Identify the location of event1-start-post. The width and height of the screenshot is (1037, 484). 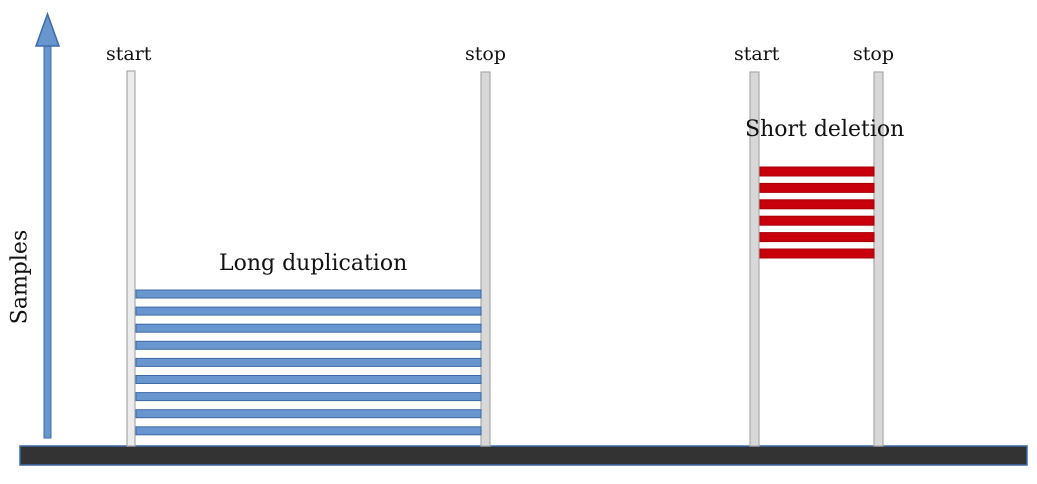
(131, 258).